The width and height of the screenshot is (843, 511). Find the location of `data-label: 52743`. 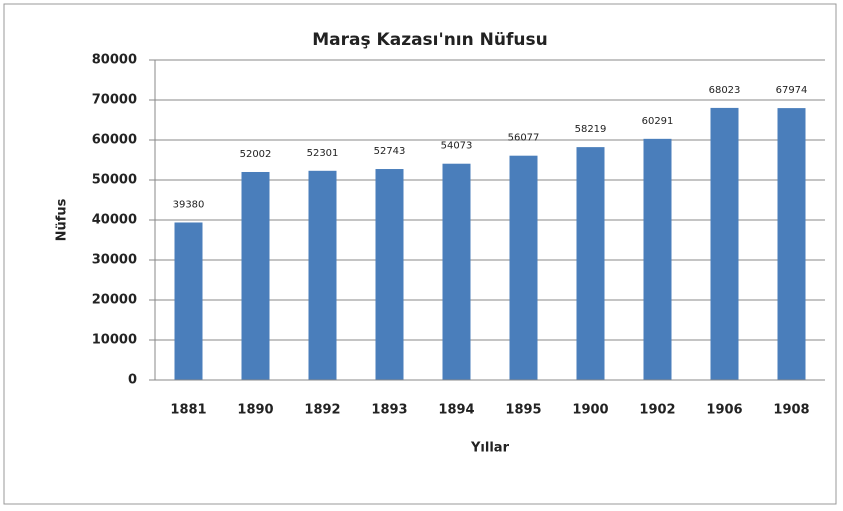

data-label: 52743 is located at coordinates (390, 151).